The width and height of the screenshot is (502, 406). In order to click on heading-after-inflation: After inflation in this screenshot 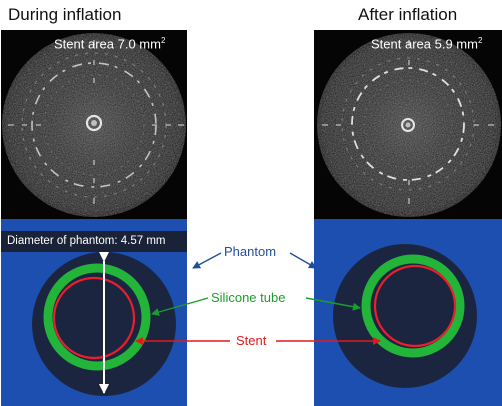, I will do `click(408, 14)`.